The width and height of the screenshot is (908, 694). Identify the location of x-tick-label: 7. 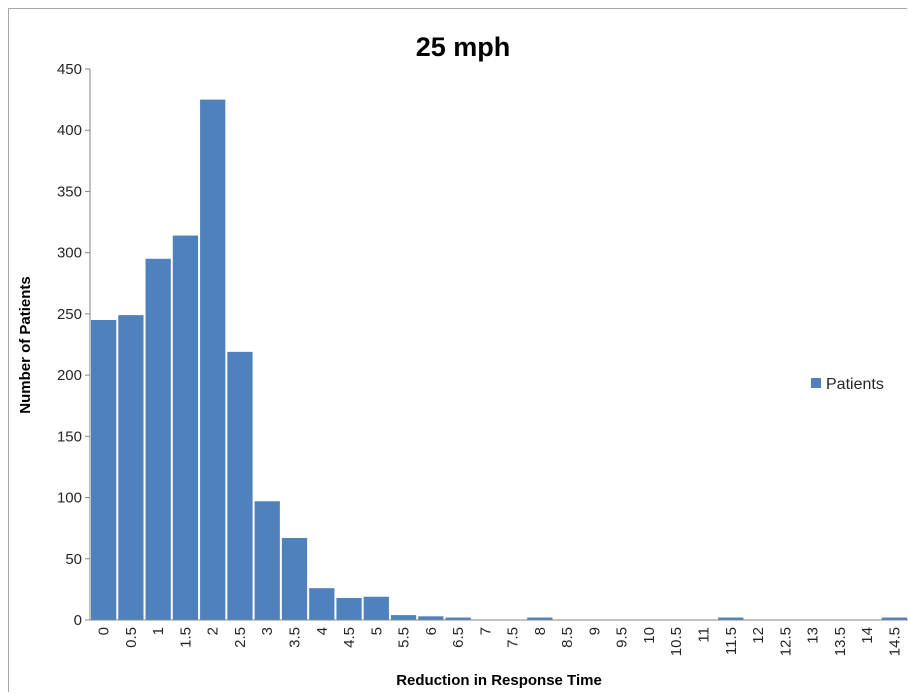
(485, 631).